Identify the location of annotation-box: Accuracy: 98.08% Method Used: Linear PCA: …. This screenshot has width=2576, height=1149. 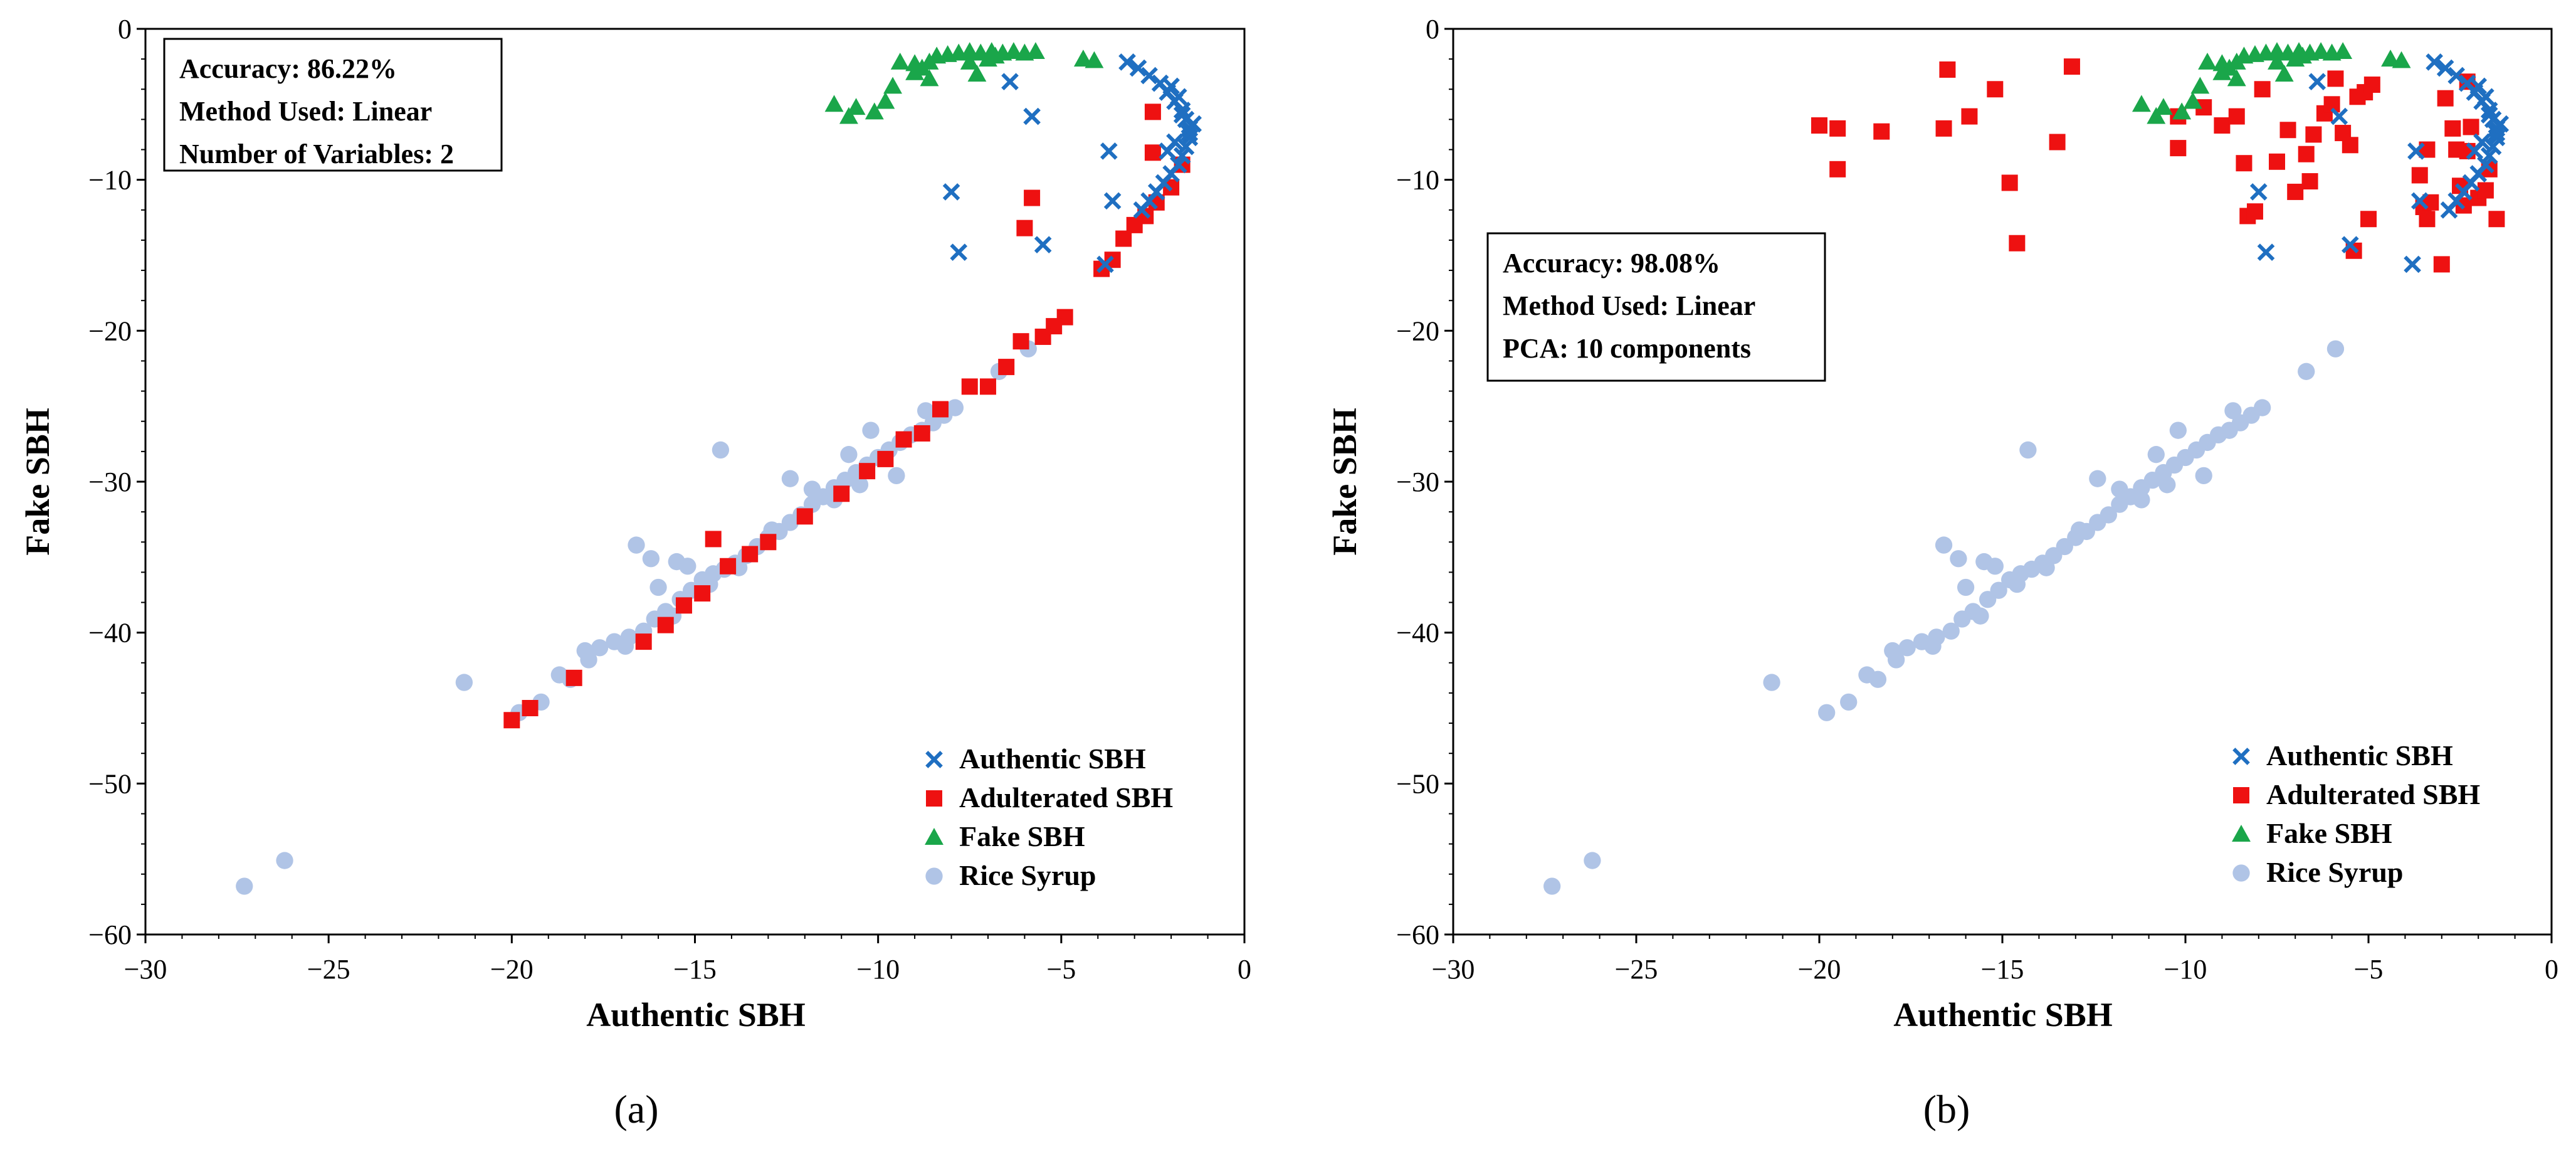
(1656, 307).